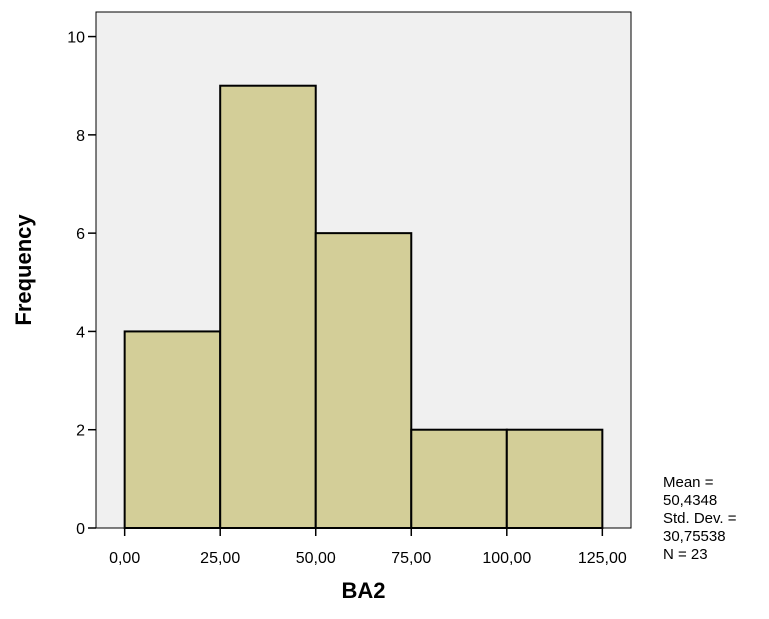 This screenshot has width=769, height=619. What do you see at coordinates (506, 558) in the screenshot?
I see `x-tick-label: 100,00` at bounding box center [506, 558].